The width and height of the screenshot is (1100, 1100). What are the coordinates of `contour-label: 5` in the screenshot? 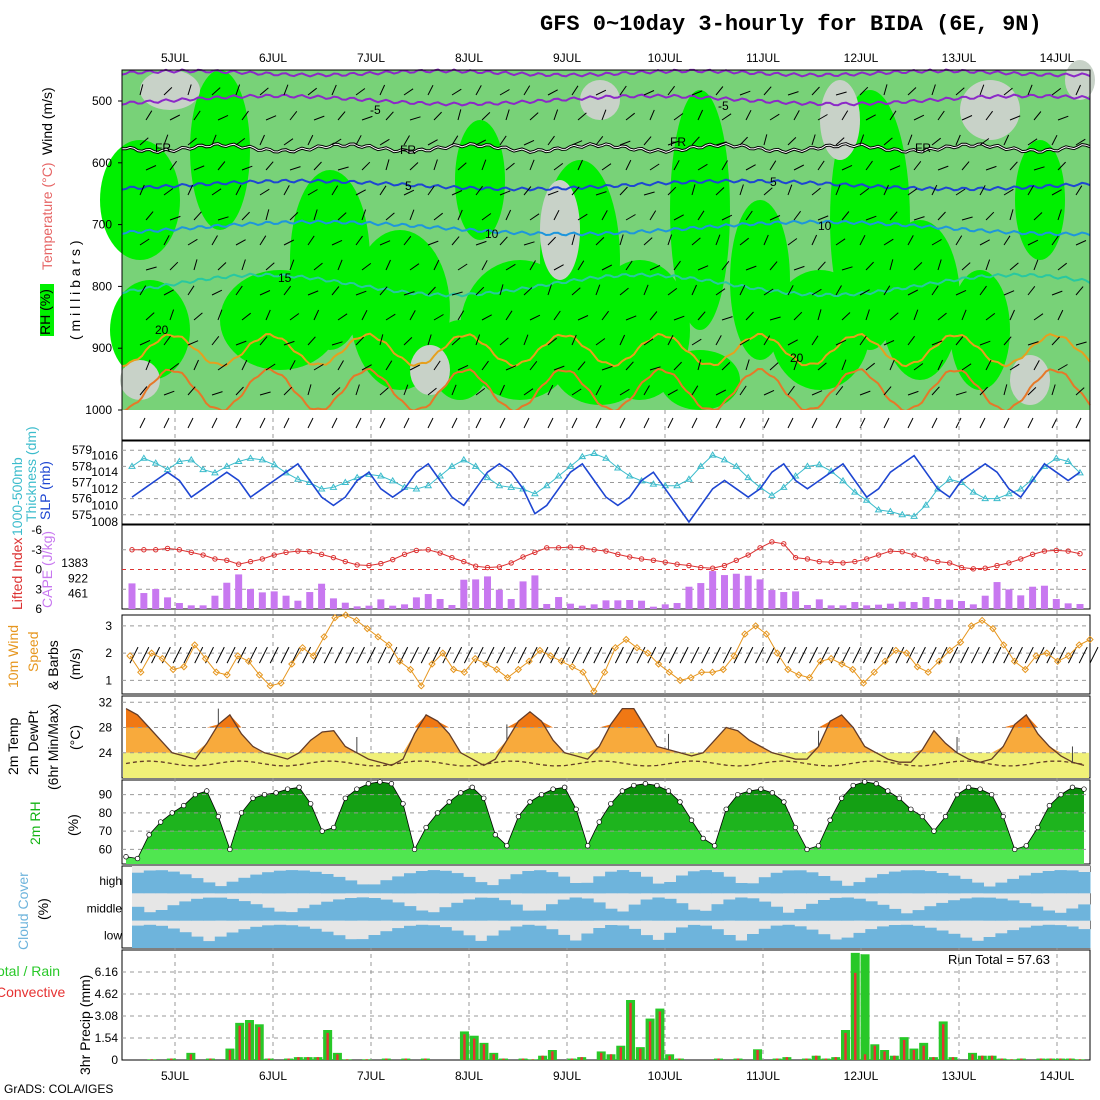 It's located at (408, 186).